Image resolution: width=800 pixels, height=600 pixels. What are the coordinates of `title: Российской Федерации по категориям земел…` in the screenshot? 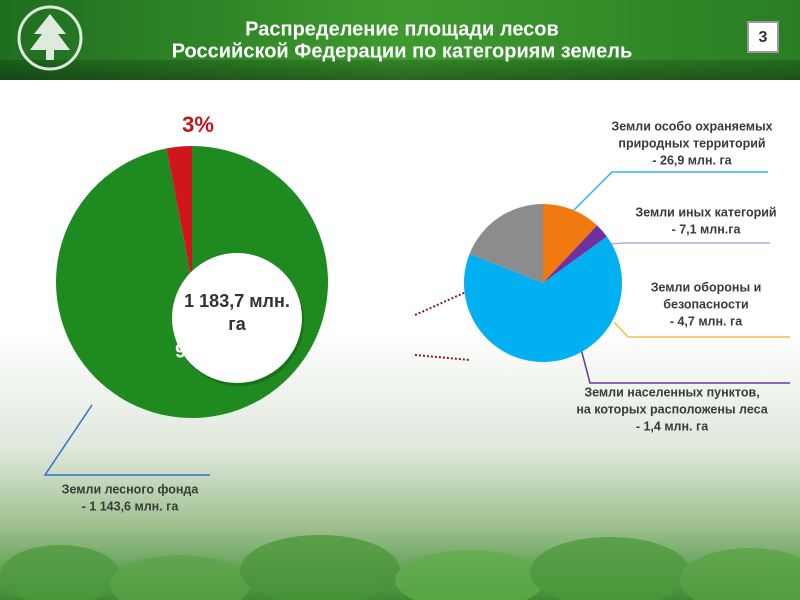 It's located at (402, 51).